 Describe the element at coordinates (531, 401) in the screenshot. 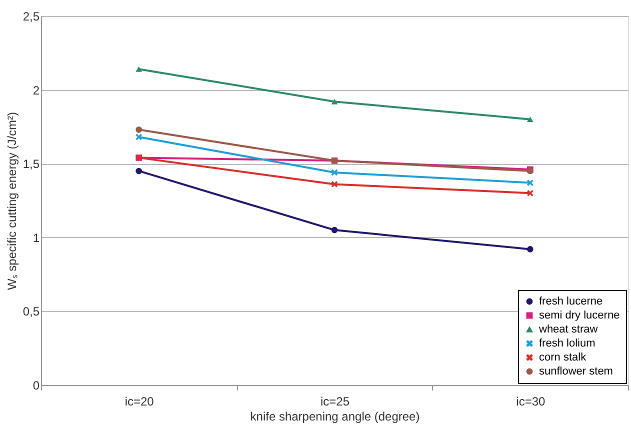

I see `x-tick-label: ic=30` at that location.